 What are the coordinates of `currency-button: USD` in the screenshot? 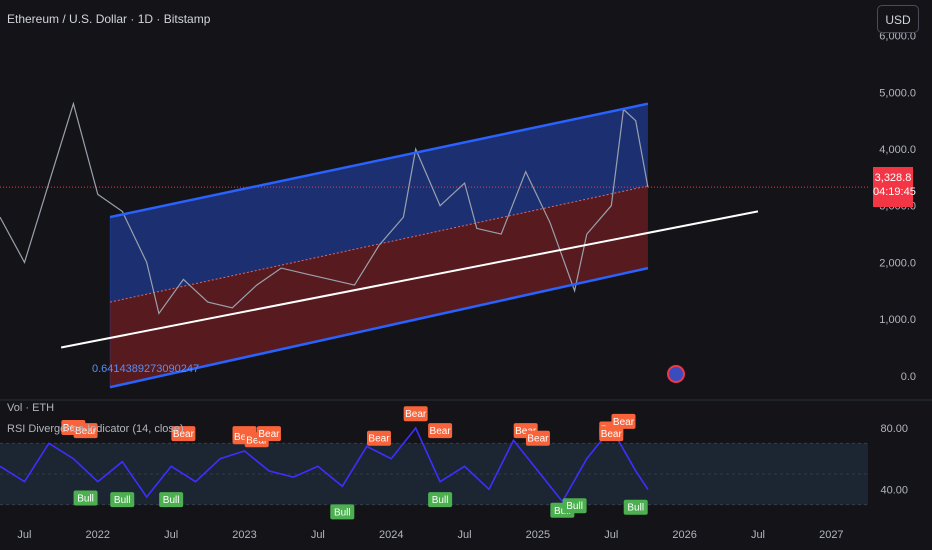 It's located at (898, 19).